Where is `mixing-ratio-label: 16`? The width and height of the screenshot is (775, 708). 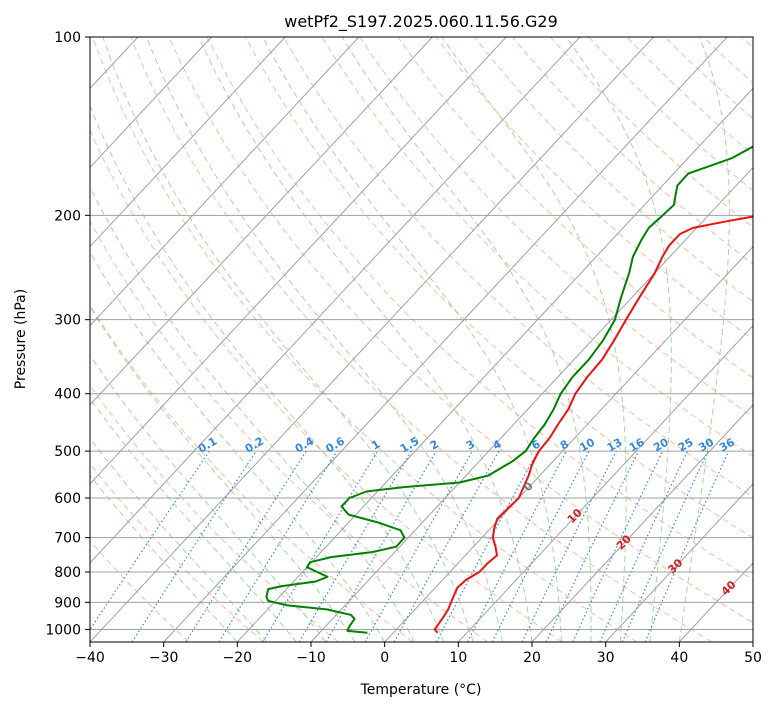 mixing-ratio-label: 16 is located at coordinates (637, 444).